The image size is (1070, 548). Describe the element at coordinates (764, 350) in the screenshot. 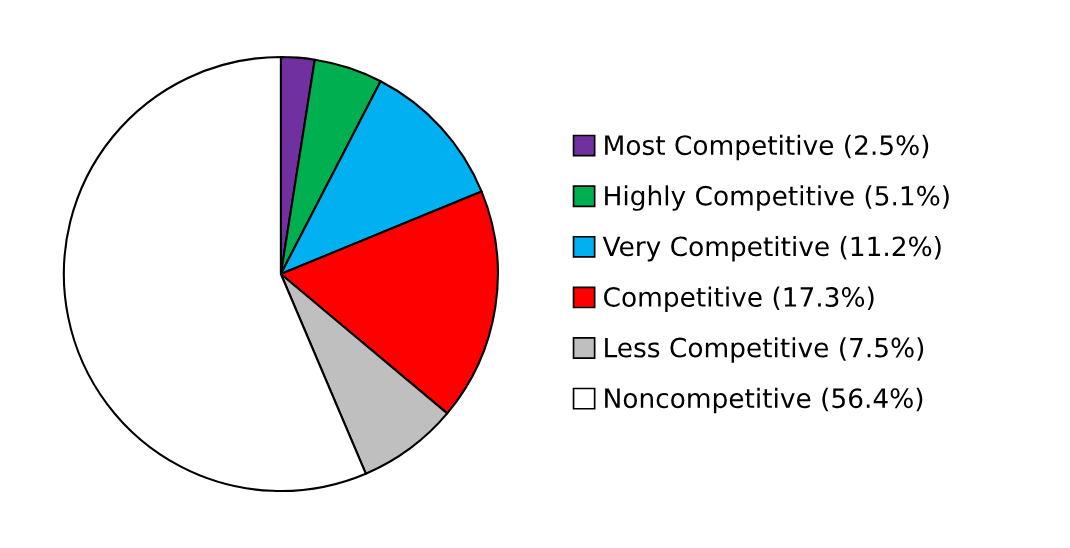

I see `legend-label: Less Competitive (7.5%)` at that location.